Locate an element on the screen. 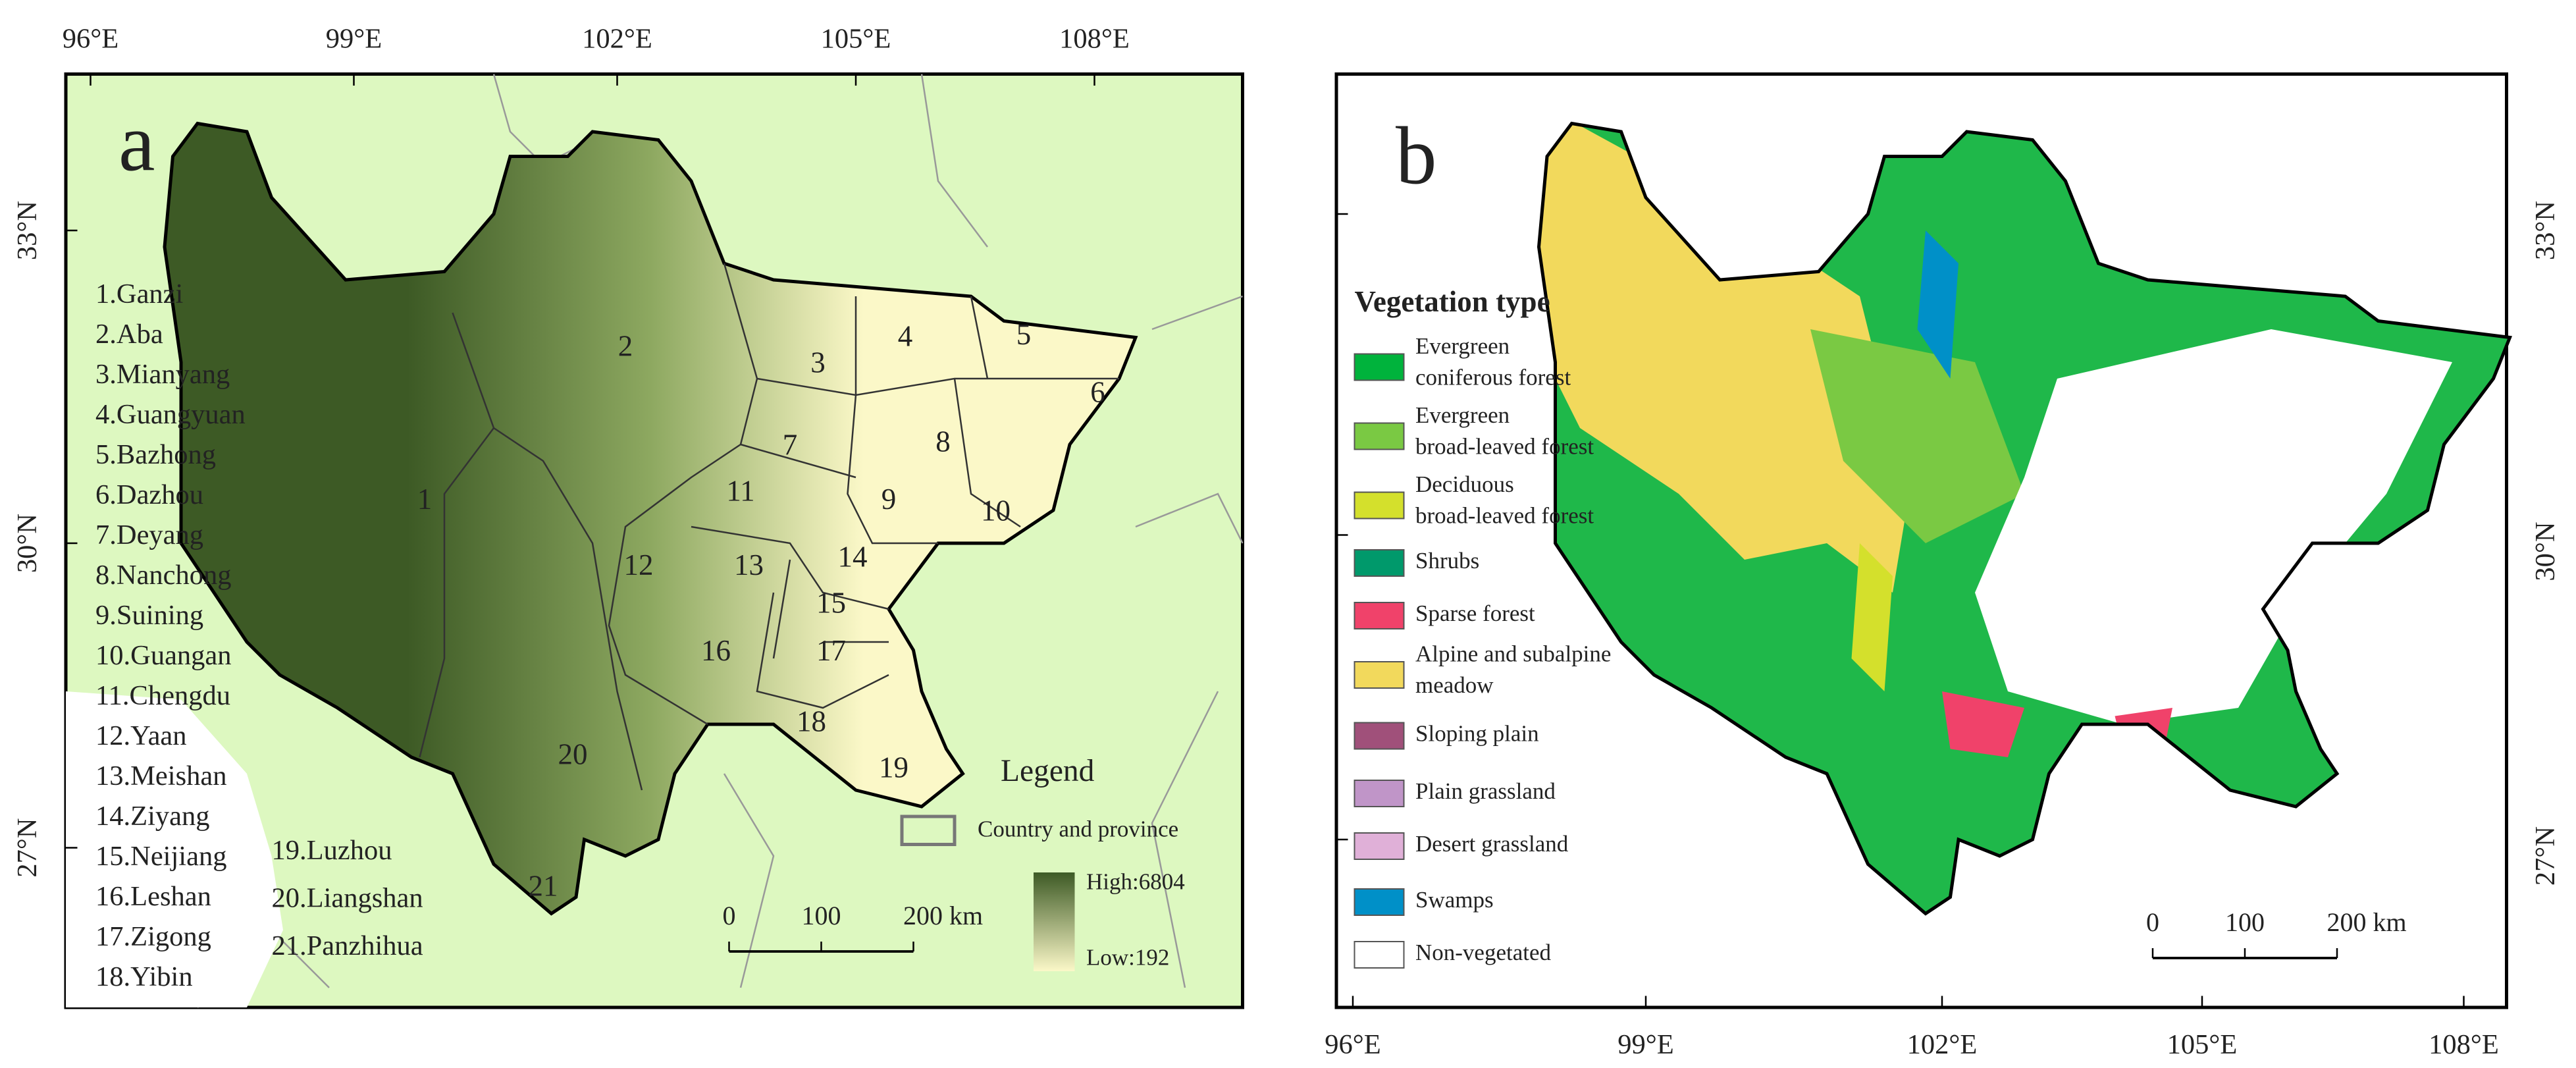 This screenshot has width=2576, height=1068. region-number: 8 is located at coordinates (943, 442).